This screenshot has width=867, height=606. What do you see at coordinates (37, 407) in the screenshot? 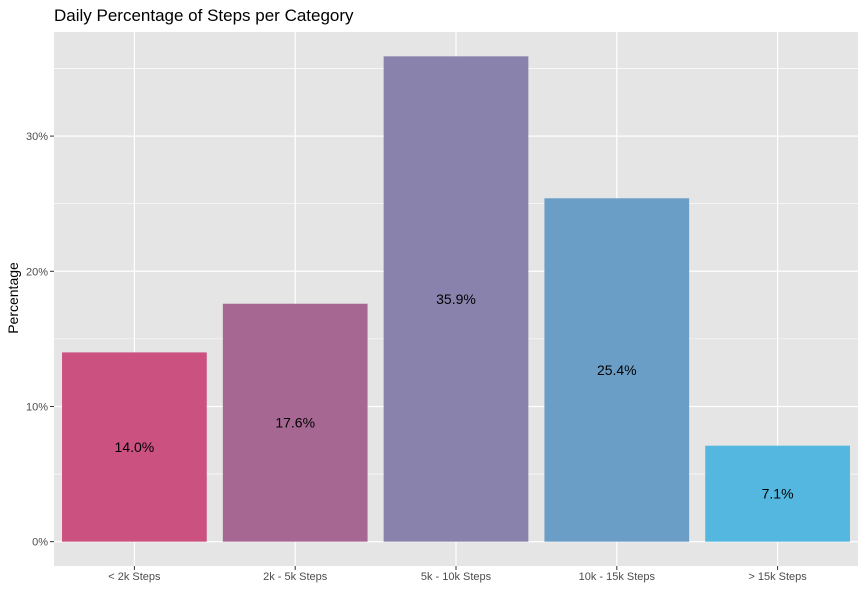
I see `y-tick-label: 10%` at bounding box center [37, 407].